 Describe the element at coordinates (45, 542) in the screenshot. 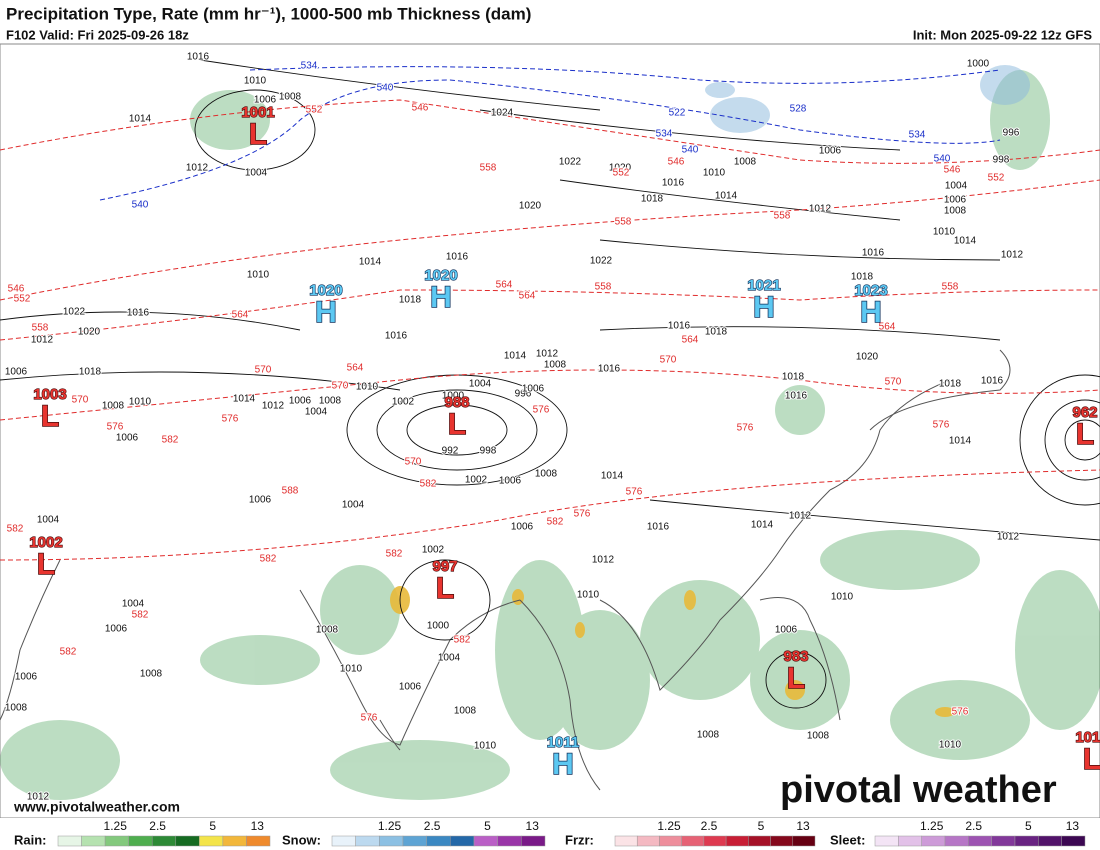

I see `center-value: 1002` at that location.